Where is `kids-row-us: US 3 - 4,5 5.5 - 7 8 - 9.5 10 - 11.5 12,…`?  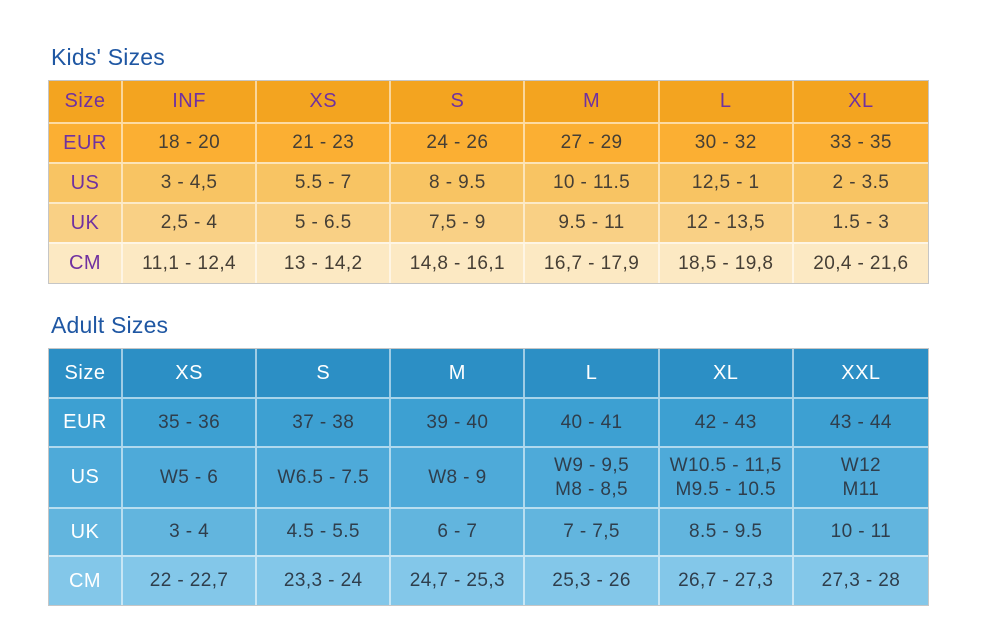
kids-row-us: US 3 - 4,5 5.5 - 7 8 - 9.5 10 - 11.5 12,… is located at coordinates (488, 182).